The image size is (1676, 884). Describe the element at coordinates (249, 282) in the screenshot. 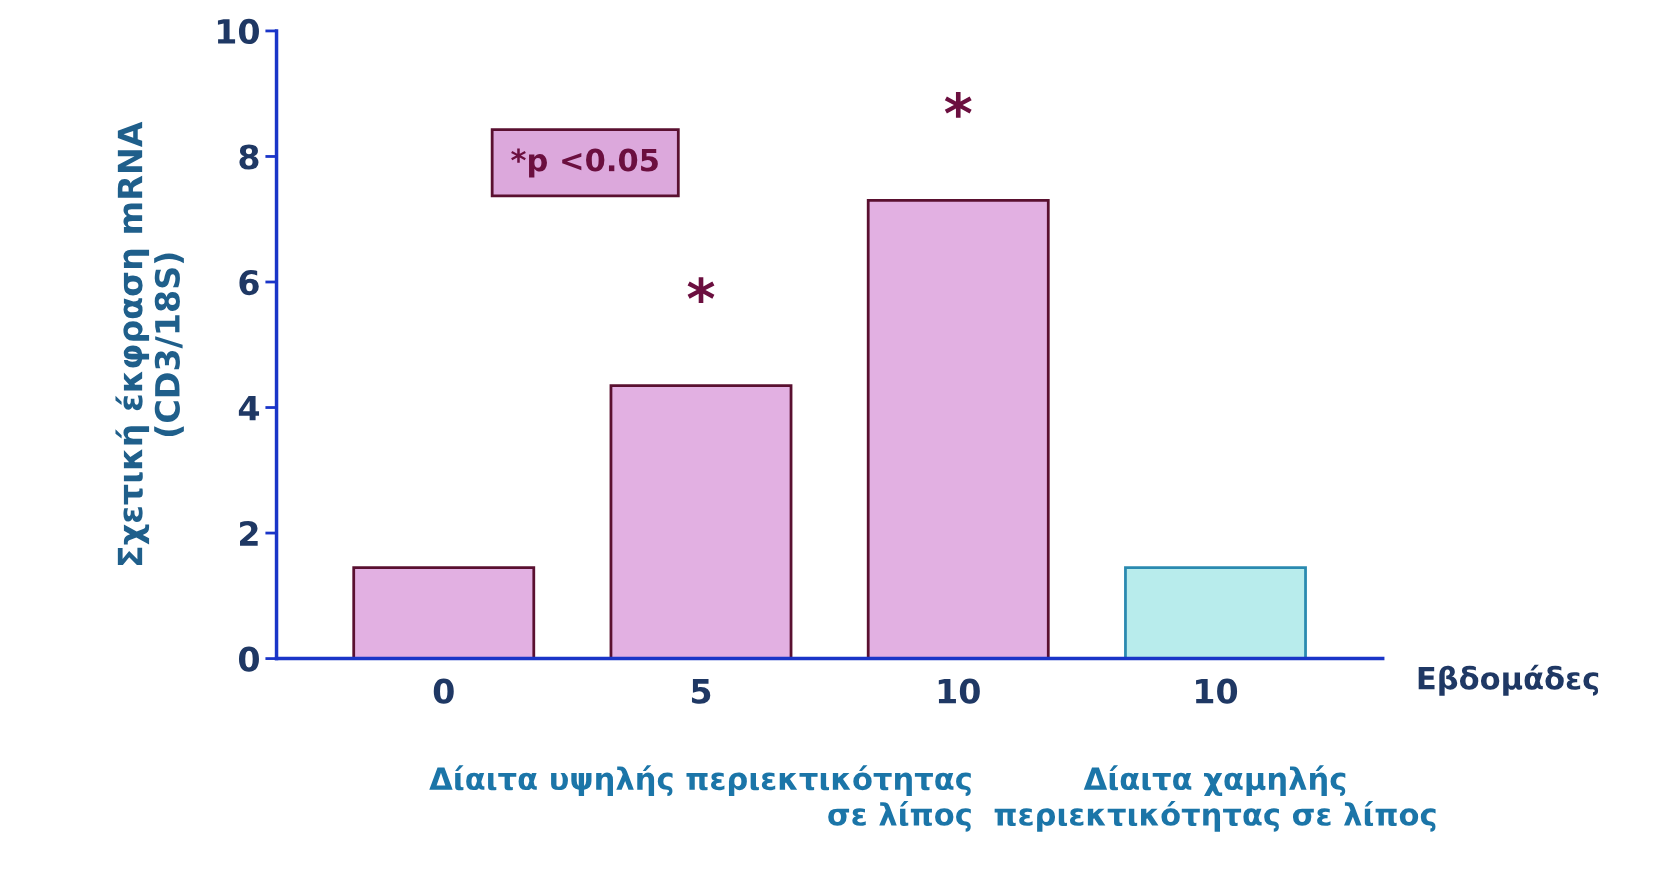

I see `y-tick-label: 6` at that location.